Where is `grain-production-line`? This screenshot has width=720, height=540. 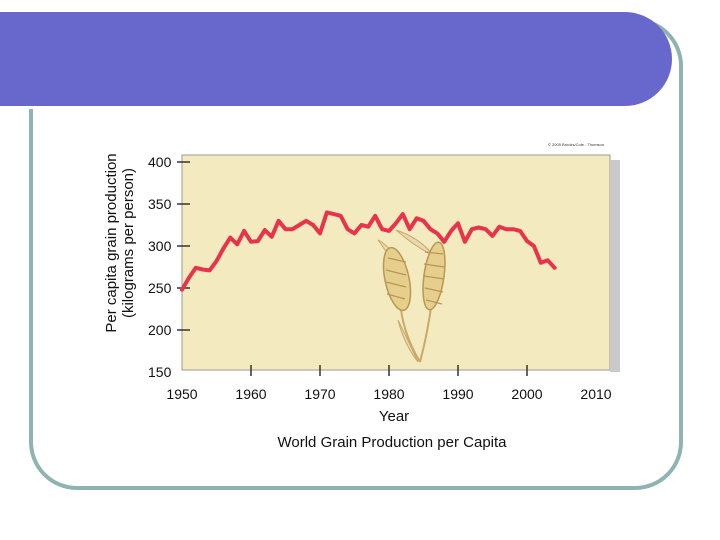 grain-production-line is located at coordinates (368, 251).